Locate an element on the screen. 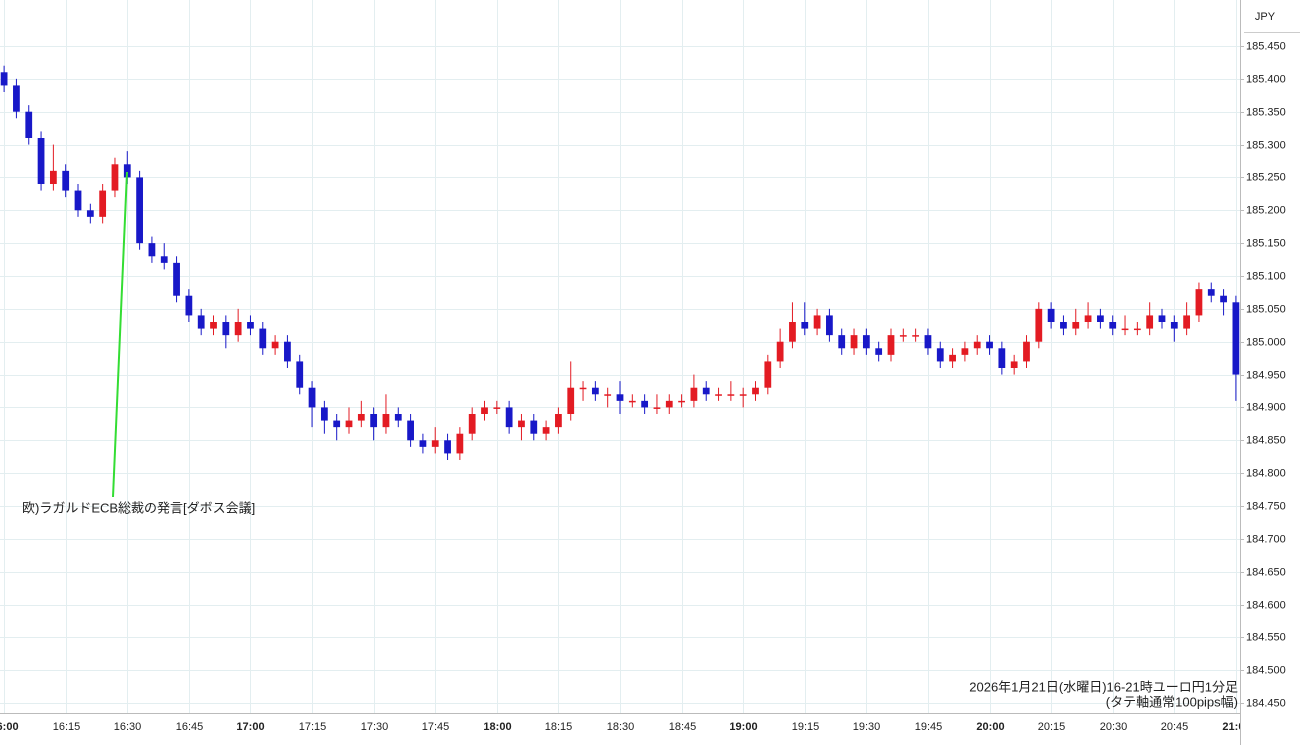 This screenshot has height=750, width=1300. y-tick-label: 184.700 is located at coordinates (1266, 539).